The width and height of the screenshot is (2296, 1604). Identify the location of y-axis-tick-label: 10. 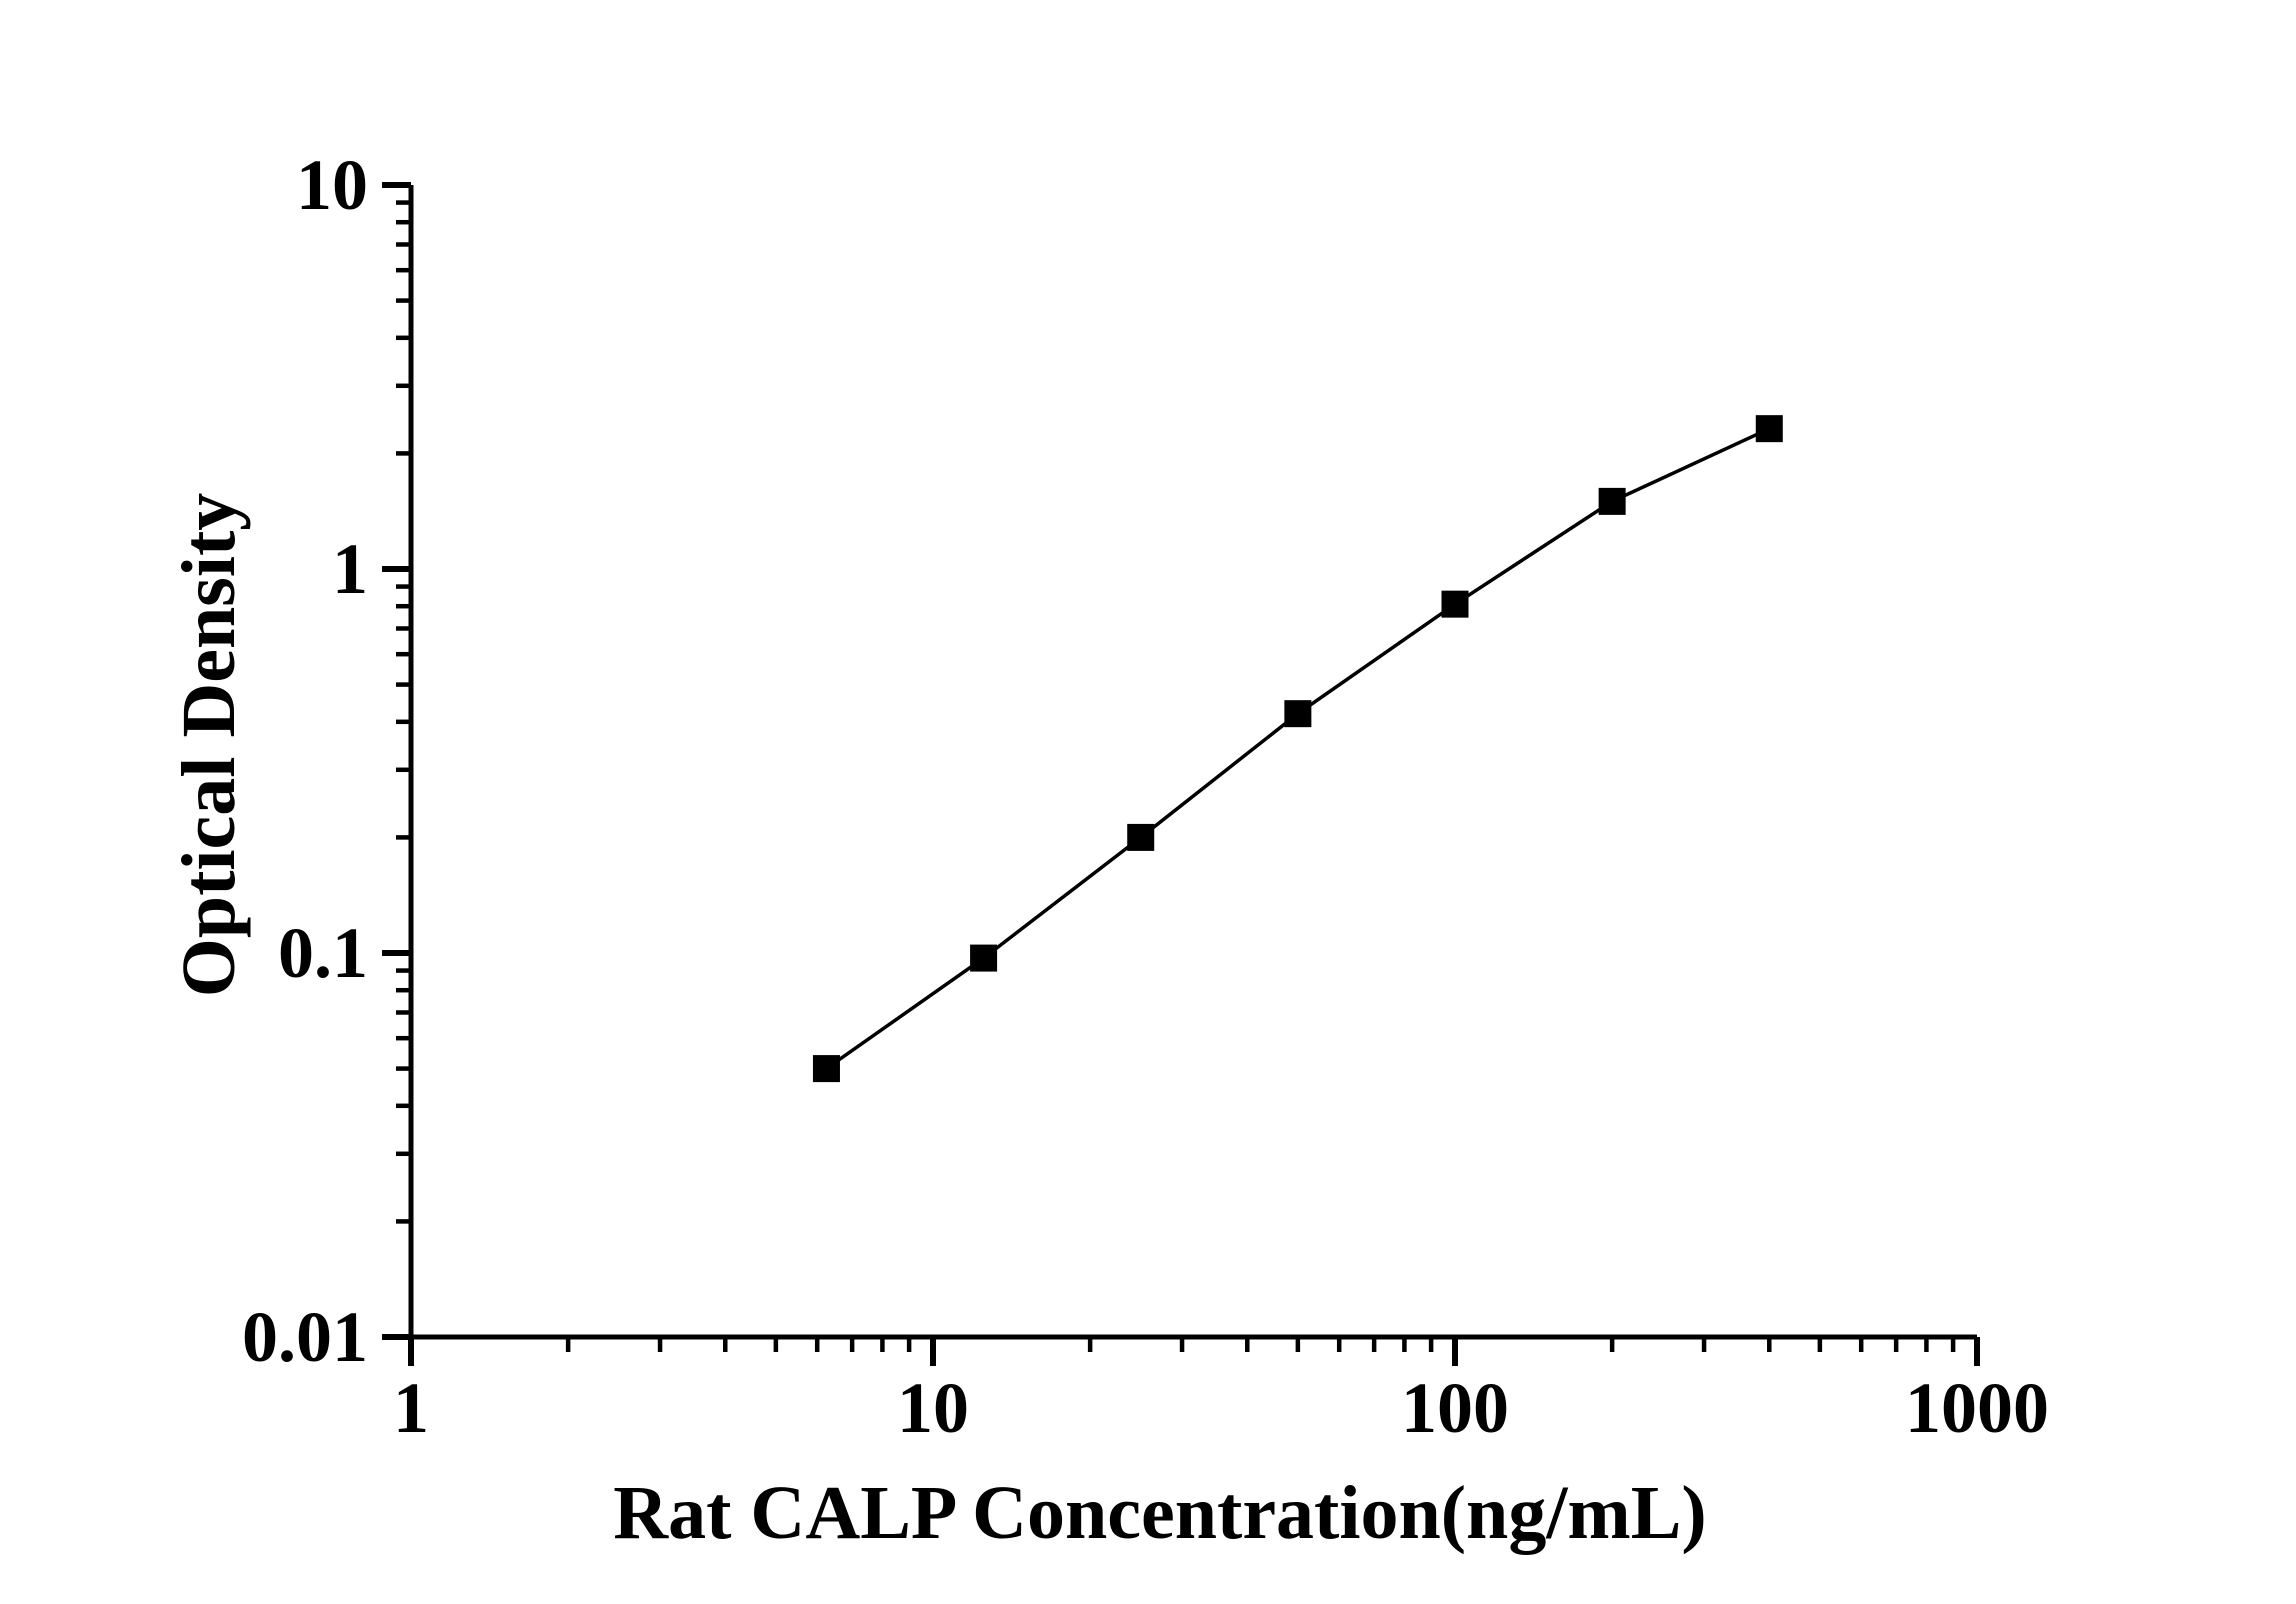
(332, 185).